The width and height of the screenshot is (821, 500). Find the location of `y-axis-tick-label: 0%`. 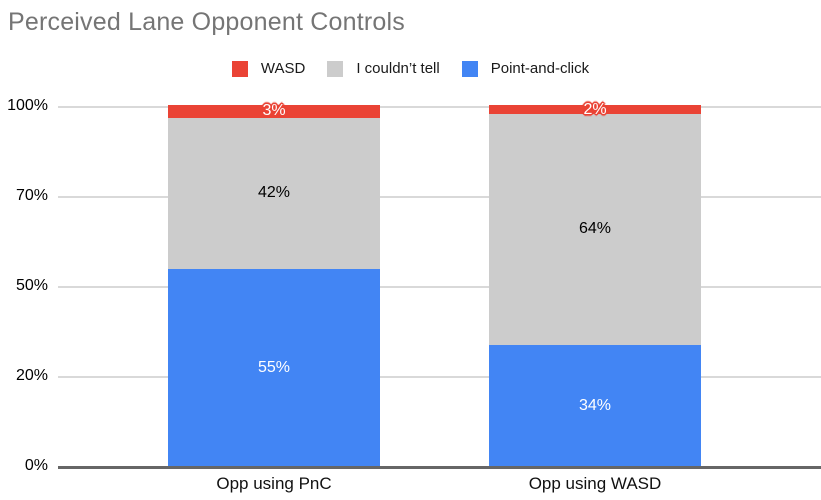

y-axis-tick-label: 0% is located at coordinates (36, 465).